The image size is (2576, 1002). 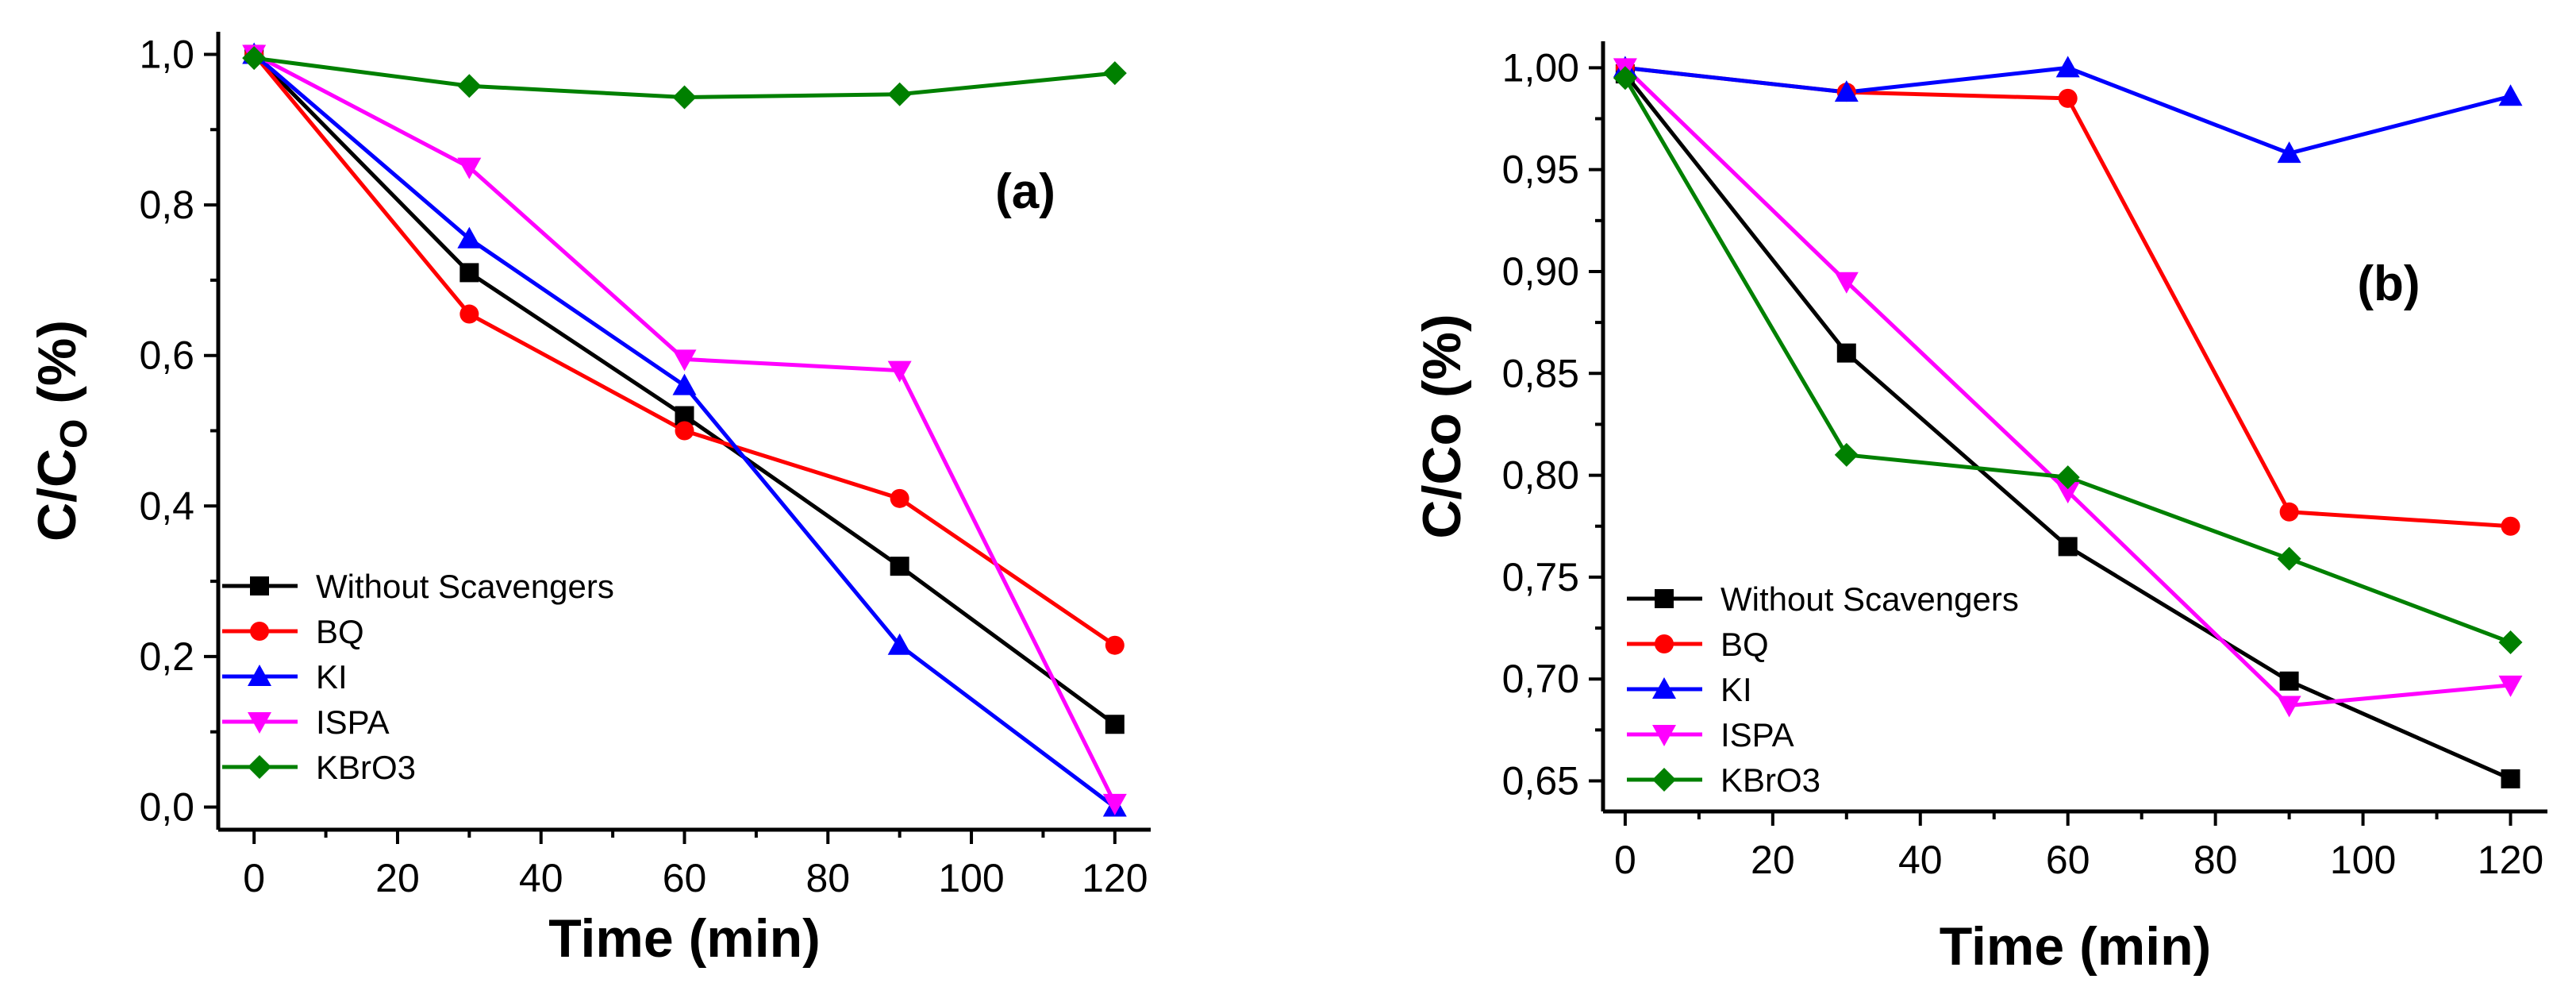 I want to click on y-tick-label: 0,95, so click(x=1540, y=170).